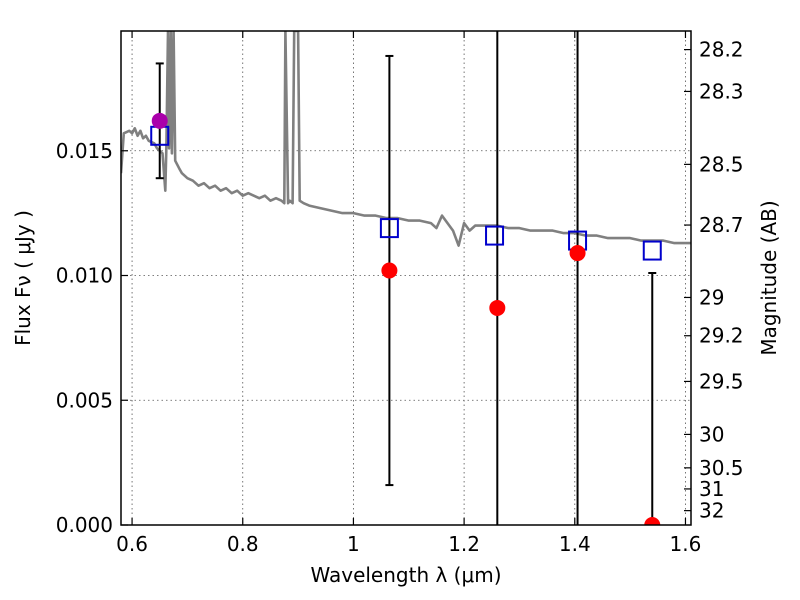  Describe the element at coordinates (721, 381) in the screenshot. I see `magnitude-tick-label: 29.5` at that location.